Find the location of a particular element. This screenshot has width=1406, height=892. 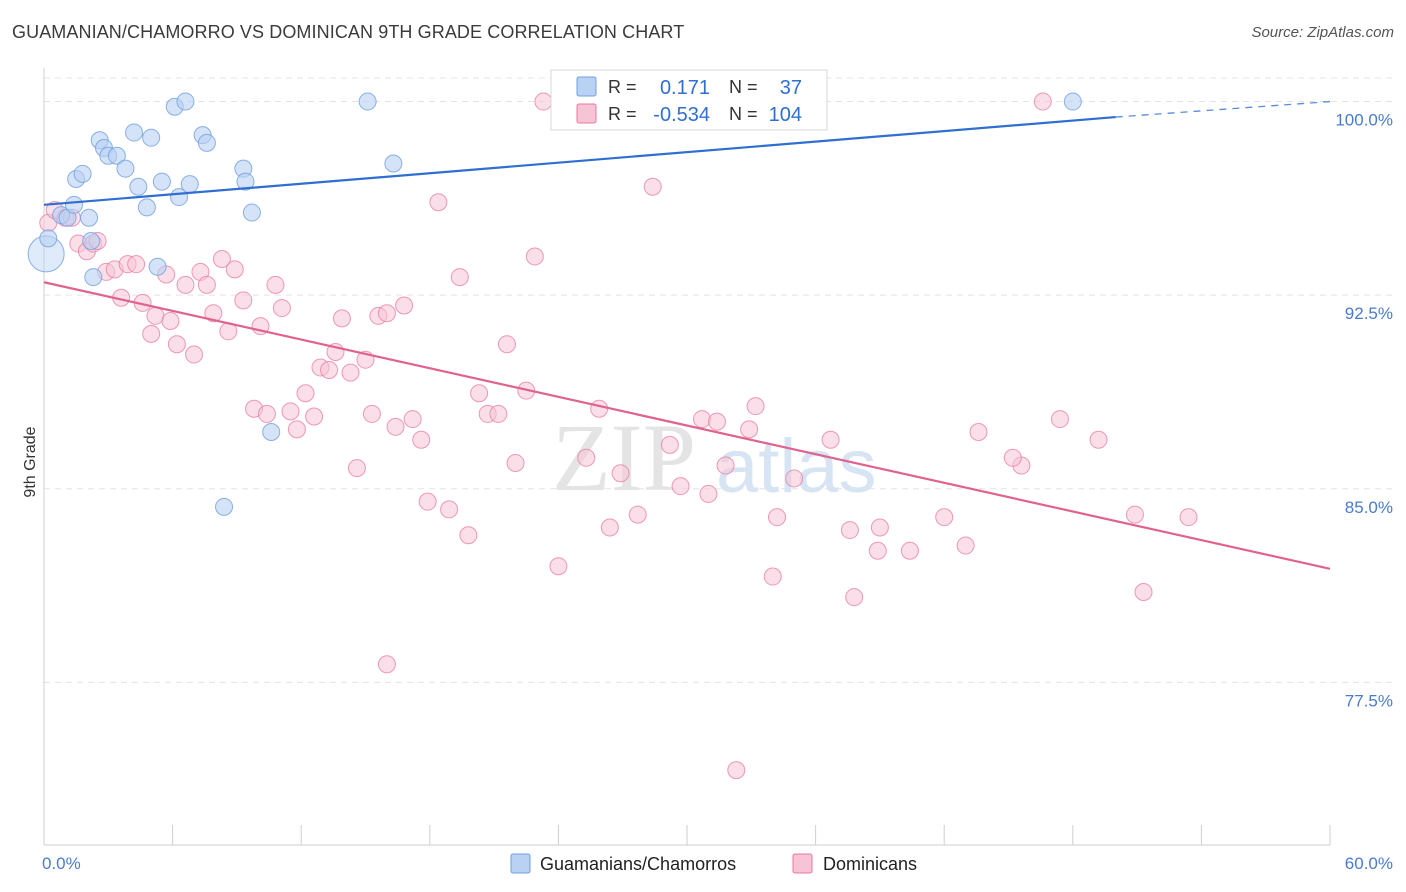

guamanian-trend-line is located at coordinates (579, 160).